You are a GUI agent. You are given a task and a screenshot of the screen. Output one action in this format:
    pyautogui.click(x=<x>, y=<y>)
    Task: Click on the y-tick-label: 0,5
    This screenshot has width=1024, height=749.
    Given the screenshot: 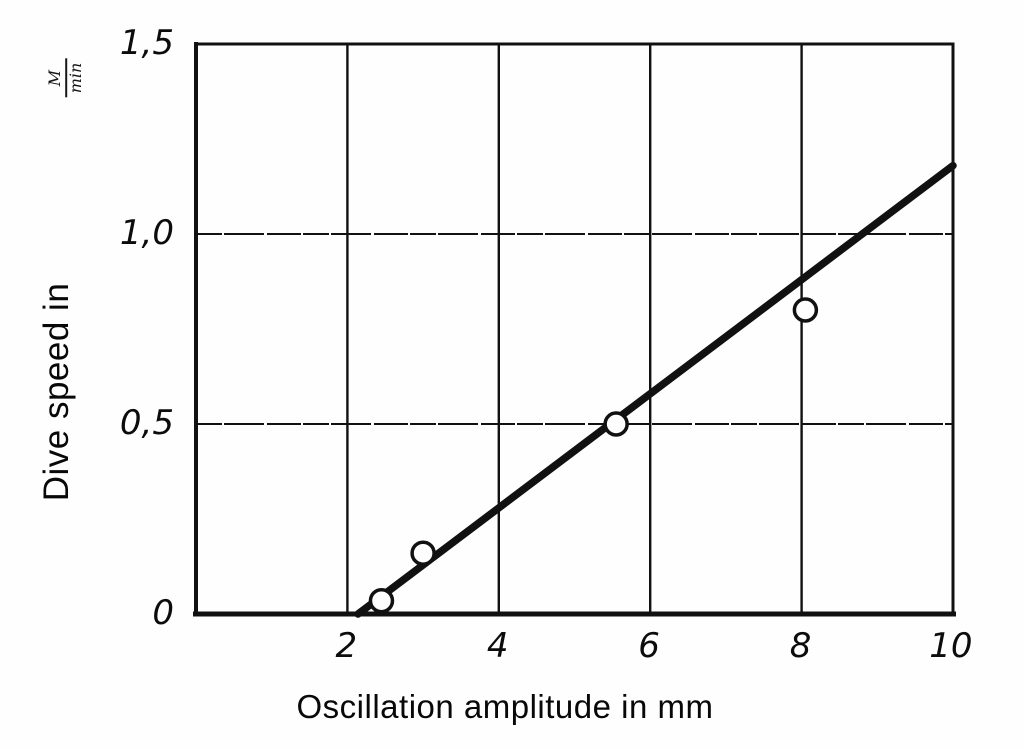 What is the action you would take?
    pyautogui.click(x=146, y=423)
    